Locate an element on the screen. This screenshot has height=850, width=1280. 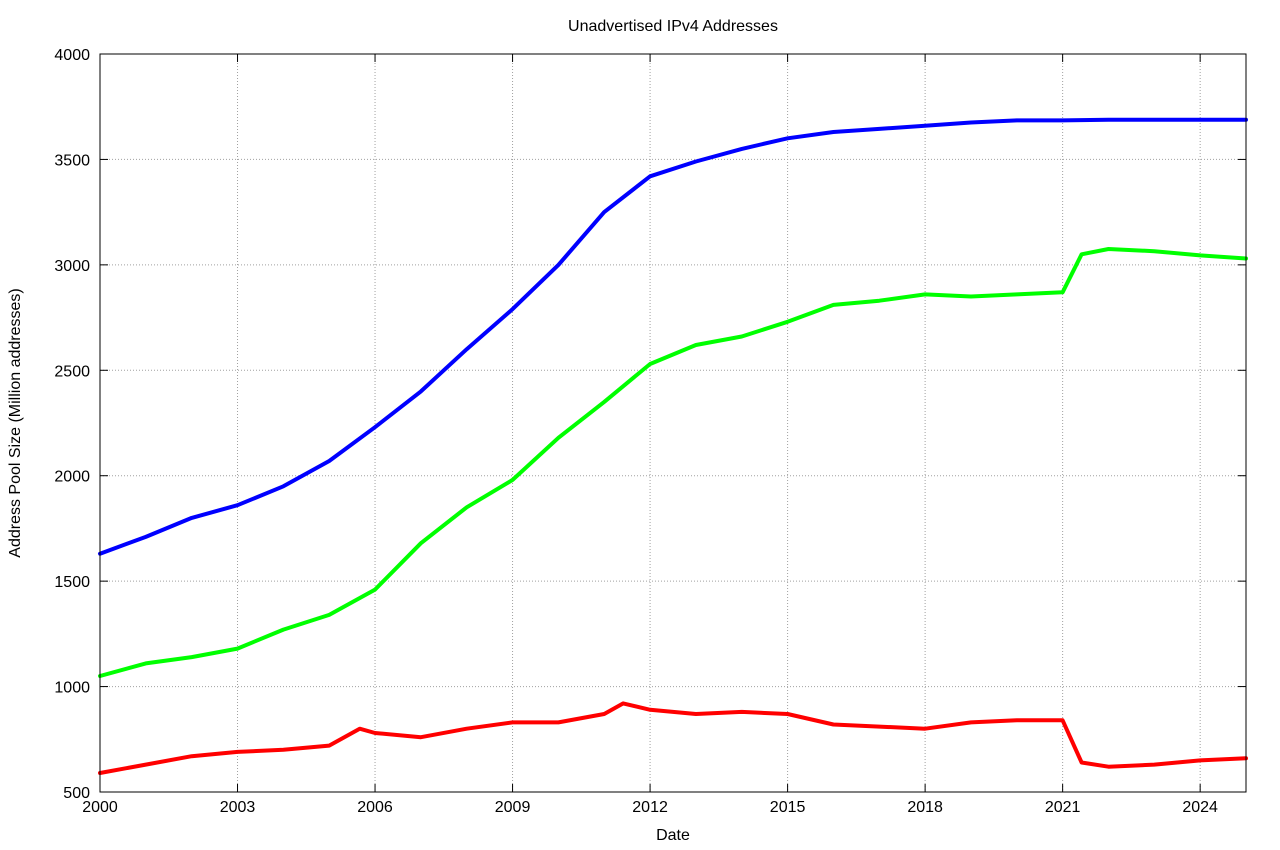
chart-title: Unadvertised IPv4 Addresses is located at coordinates (673, 26).